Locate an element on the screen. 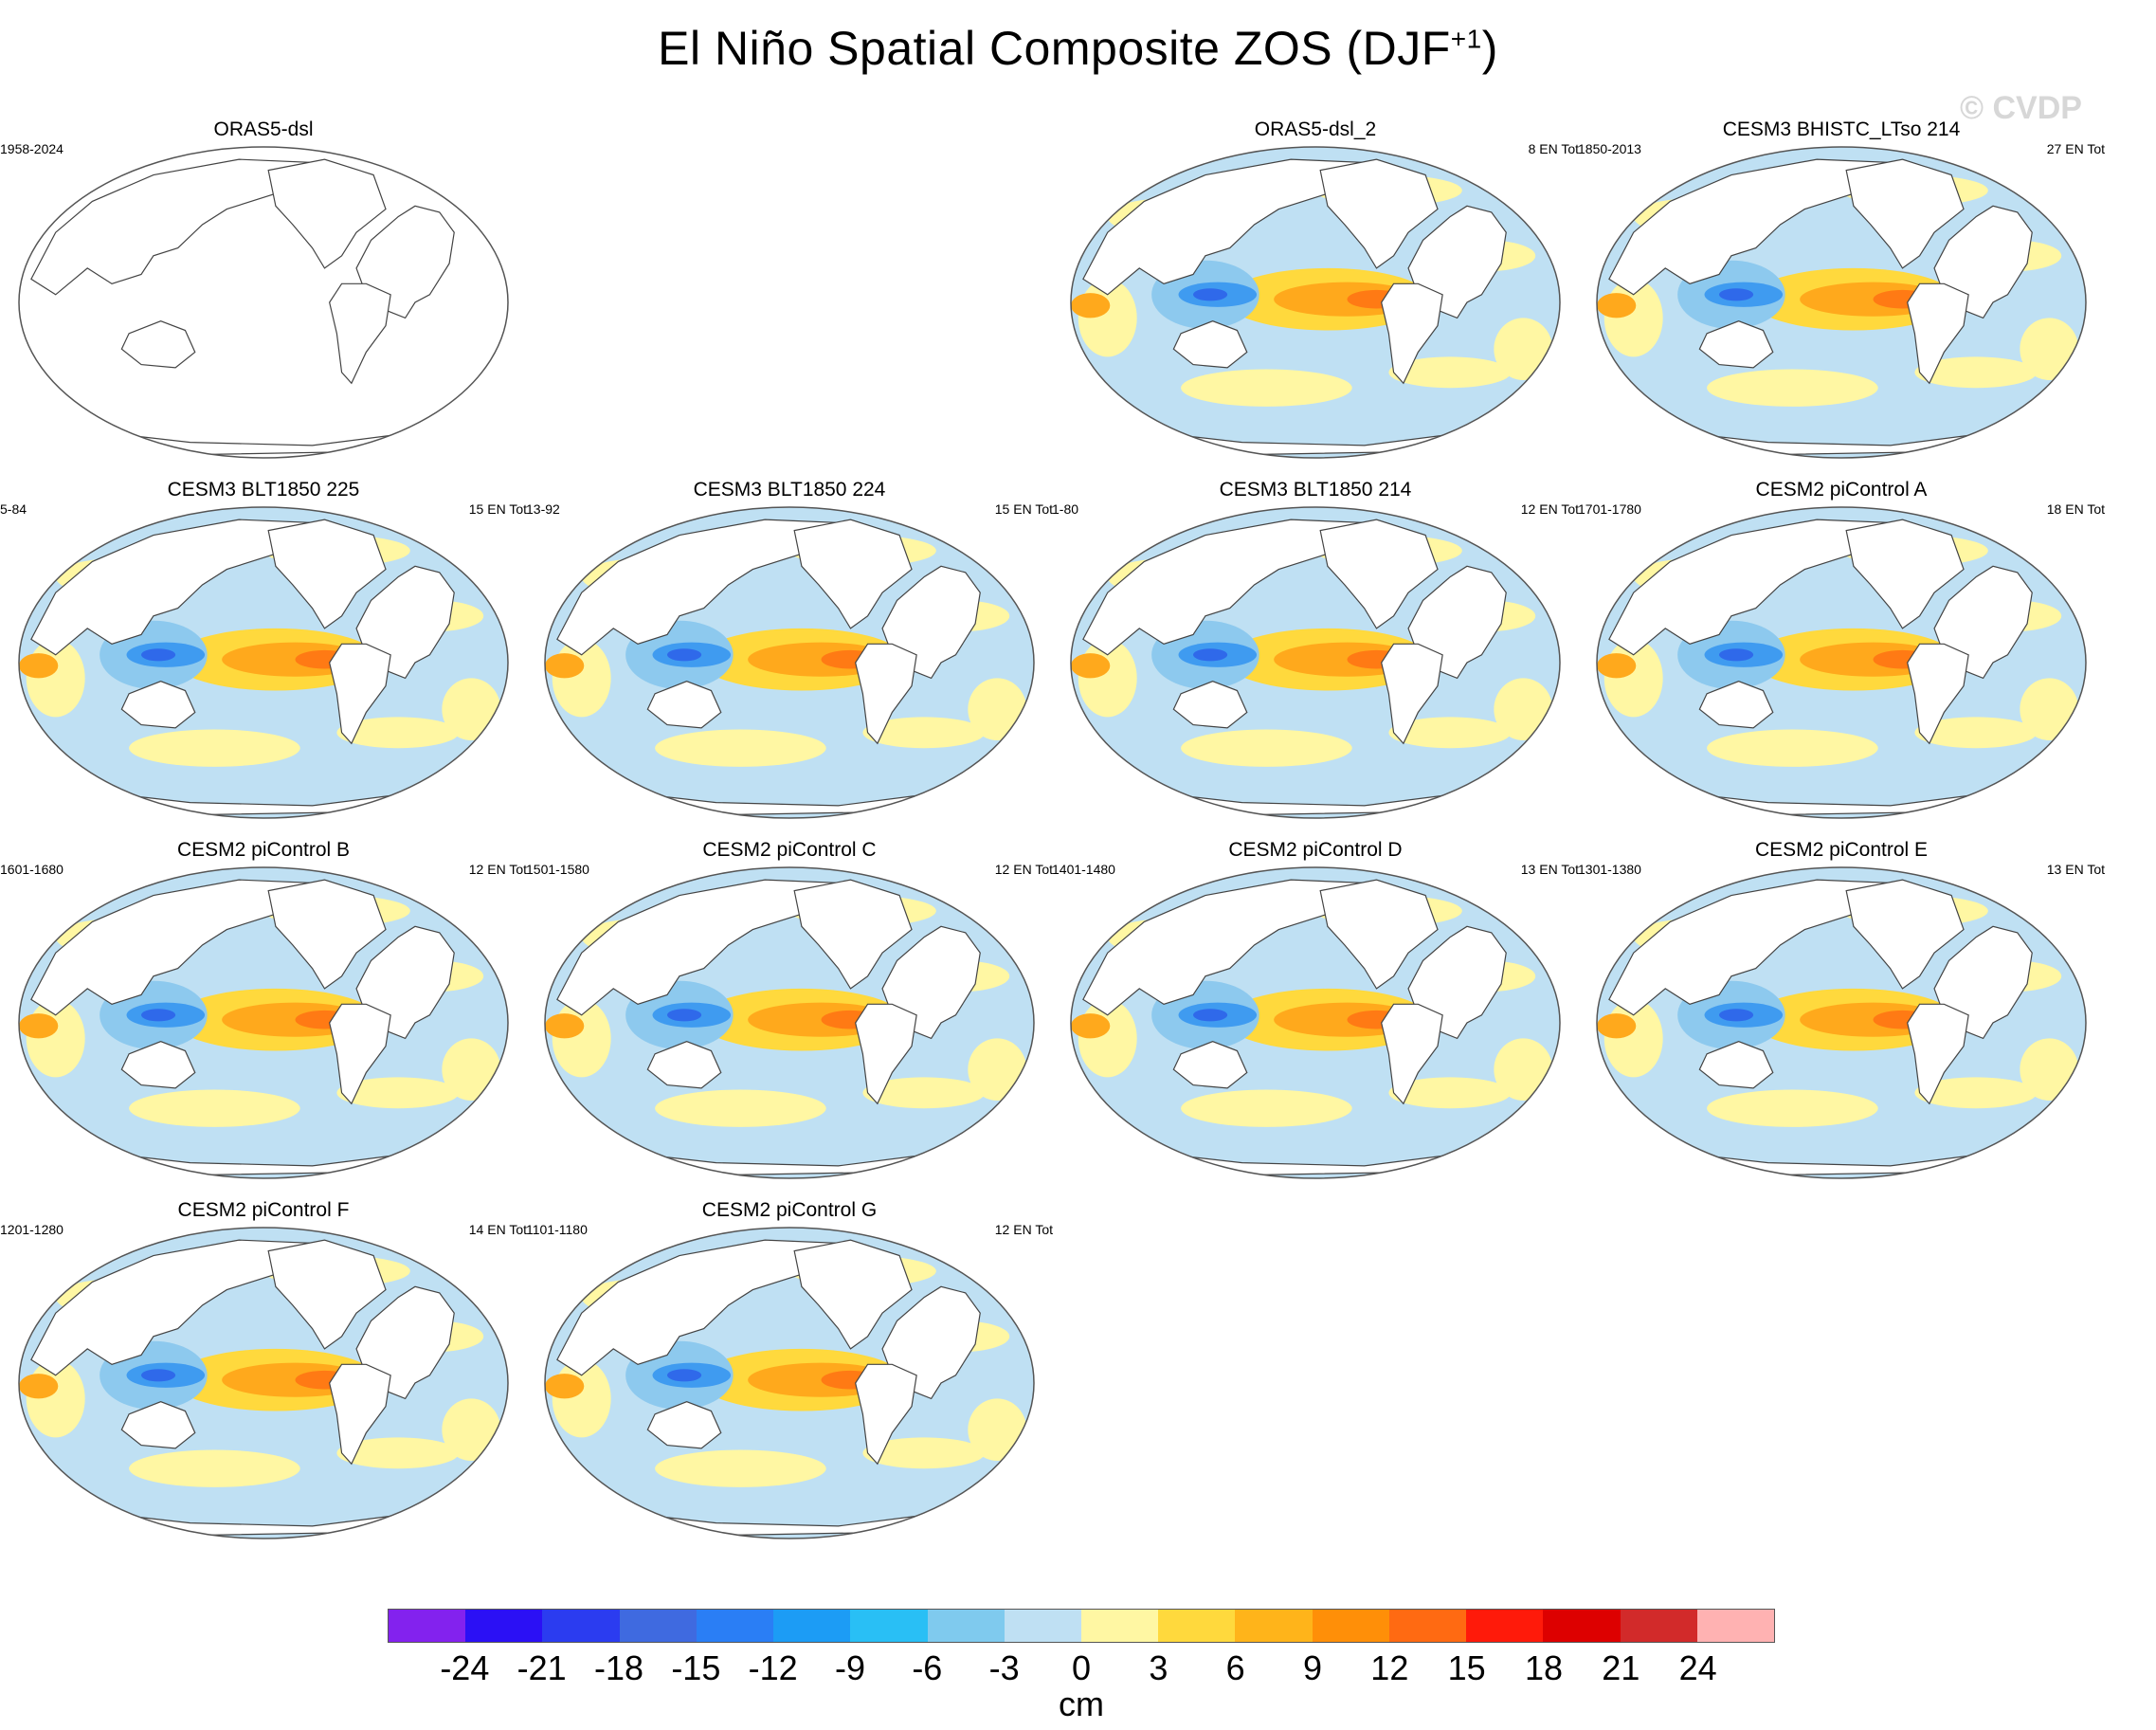  panel-title: CESM2 piControl B is located at coordinates (263, 850).